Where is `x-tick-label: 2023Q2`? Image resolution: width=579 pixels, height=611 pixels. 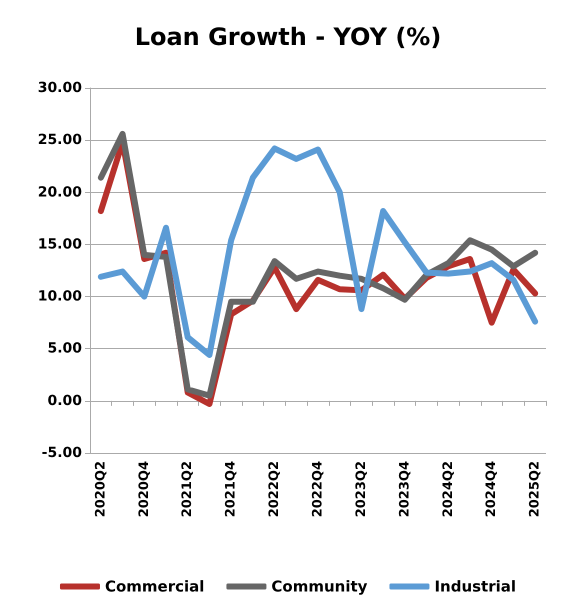 x-tick-label: 2023Q2 is located at coordinates (361, 489).